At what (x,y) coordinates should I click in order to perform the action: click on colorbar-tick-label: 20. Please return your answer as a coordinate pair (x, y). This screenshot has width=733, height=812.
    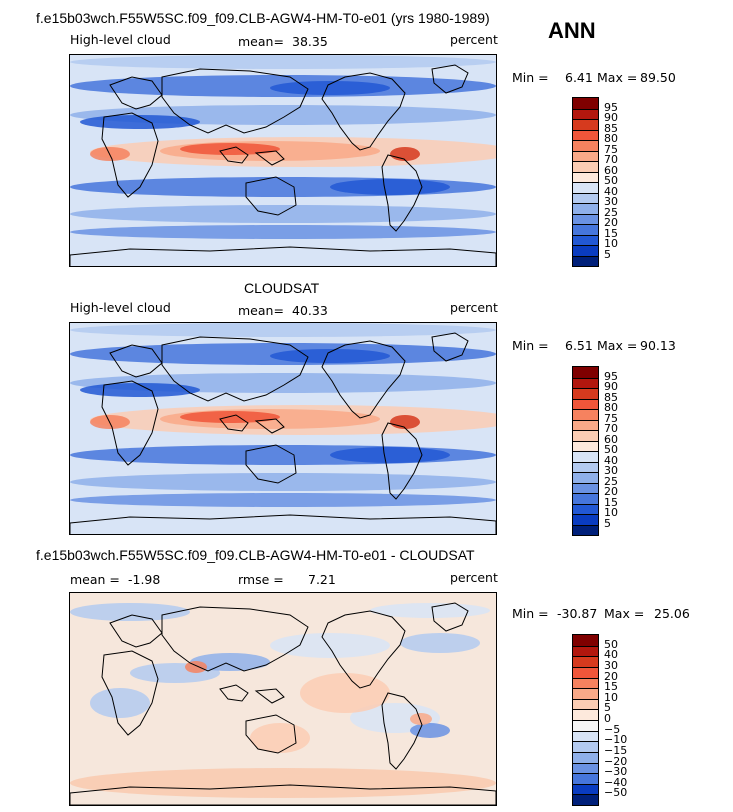
    Looking at the image, I should click on (611, 222).